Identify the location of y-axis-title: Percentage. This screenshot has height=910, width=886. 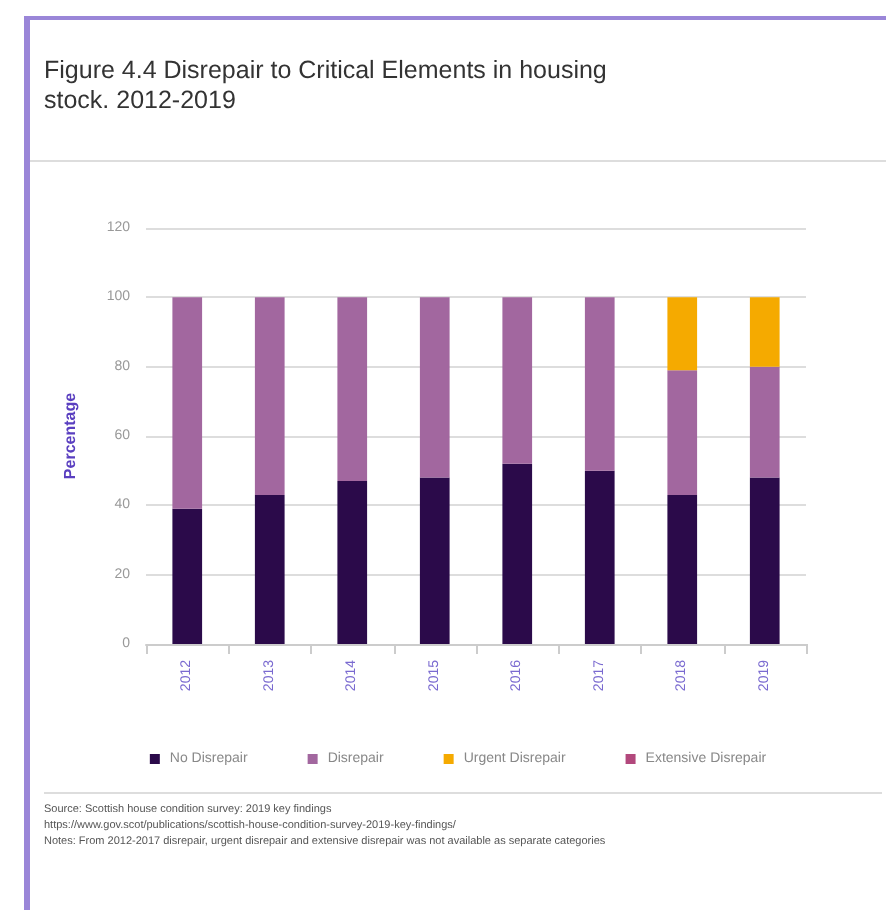
(70, 435).